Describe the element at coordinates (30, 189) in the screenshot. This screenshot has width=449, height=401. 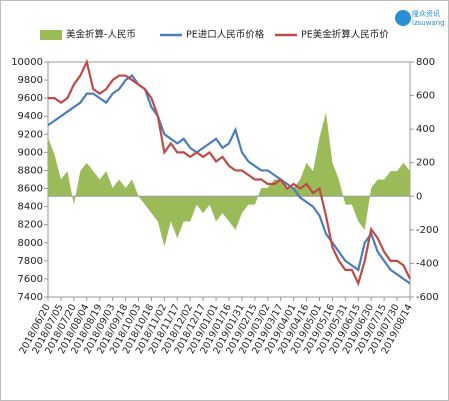
I see `y-tick-label: 8600` at that location.